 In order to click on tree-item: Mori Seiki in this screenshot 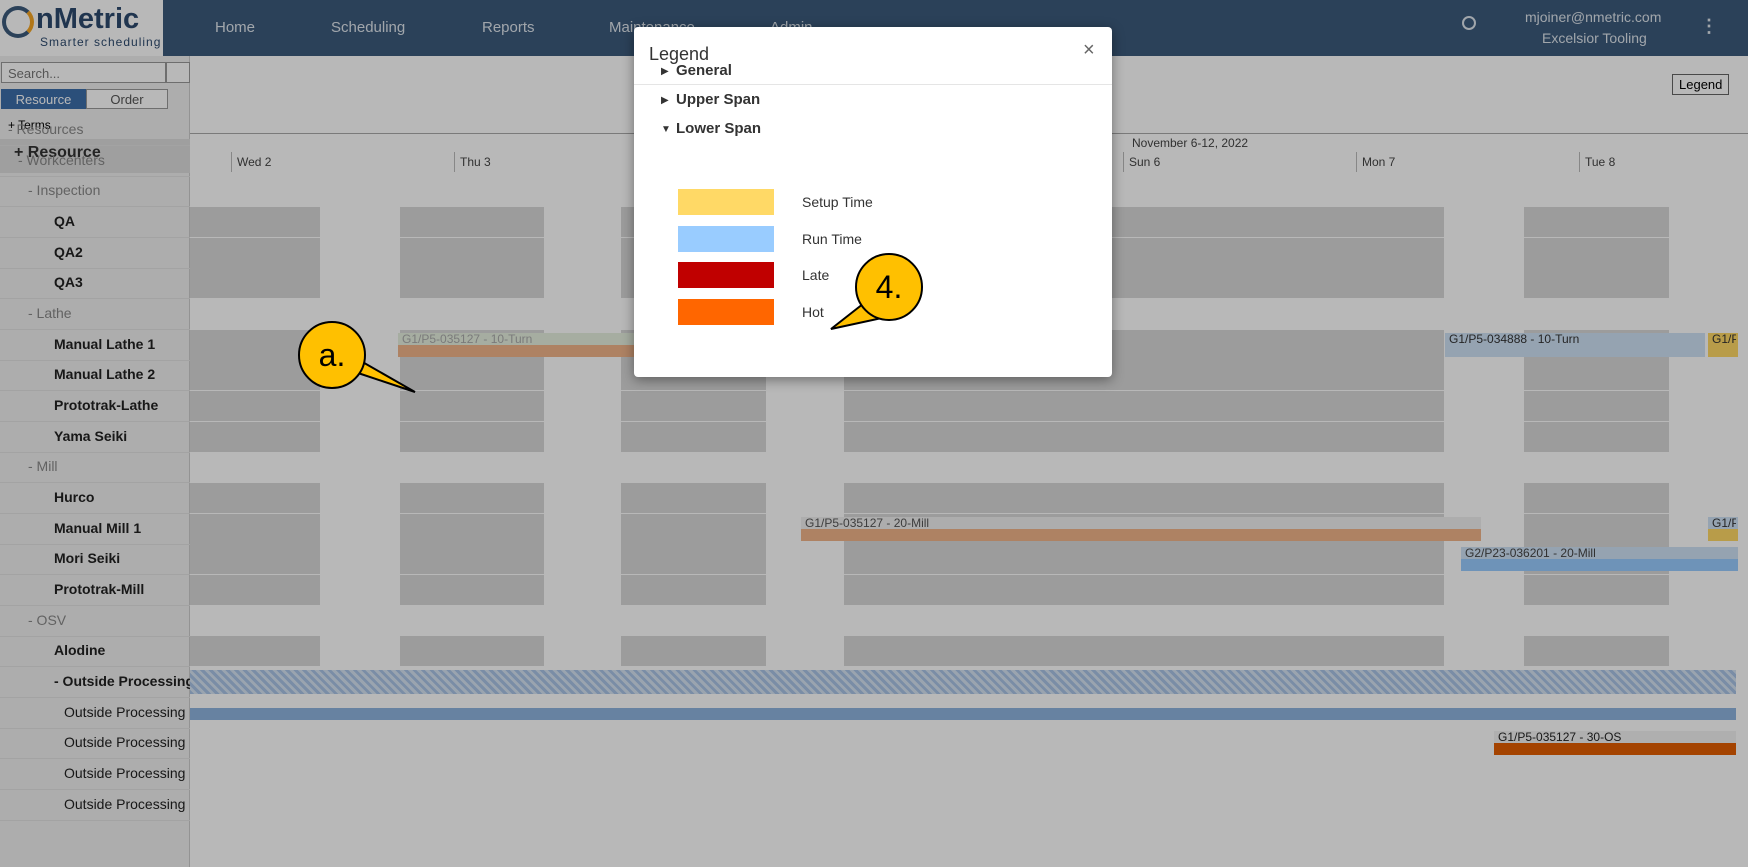, I will do `click(87, 558)`.